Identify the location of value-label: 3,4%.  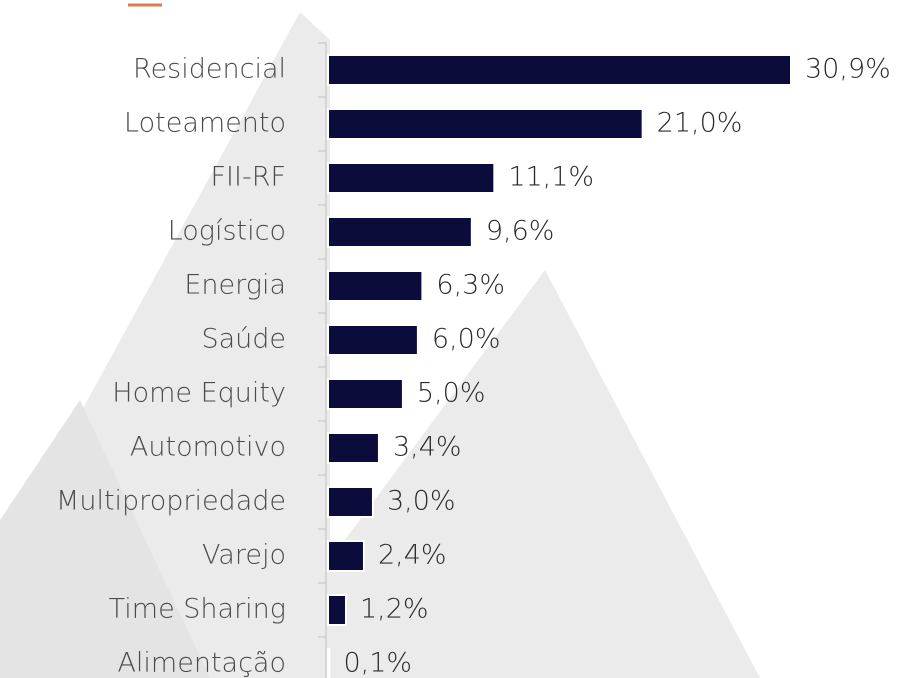
(427, 447).